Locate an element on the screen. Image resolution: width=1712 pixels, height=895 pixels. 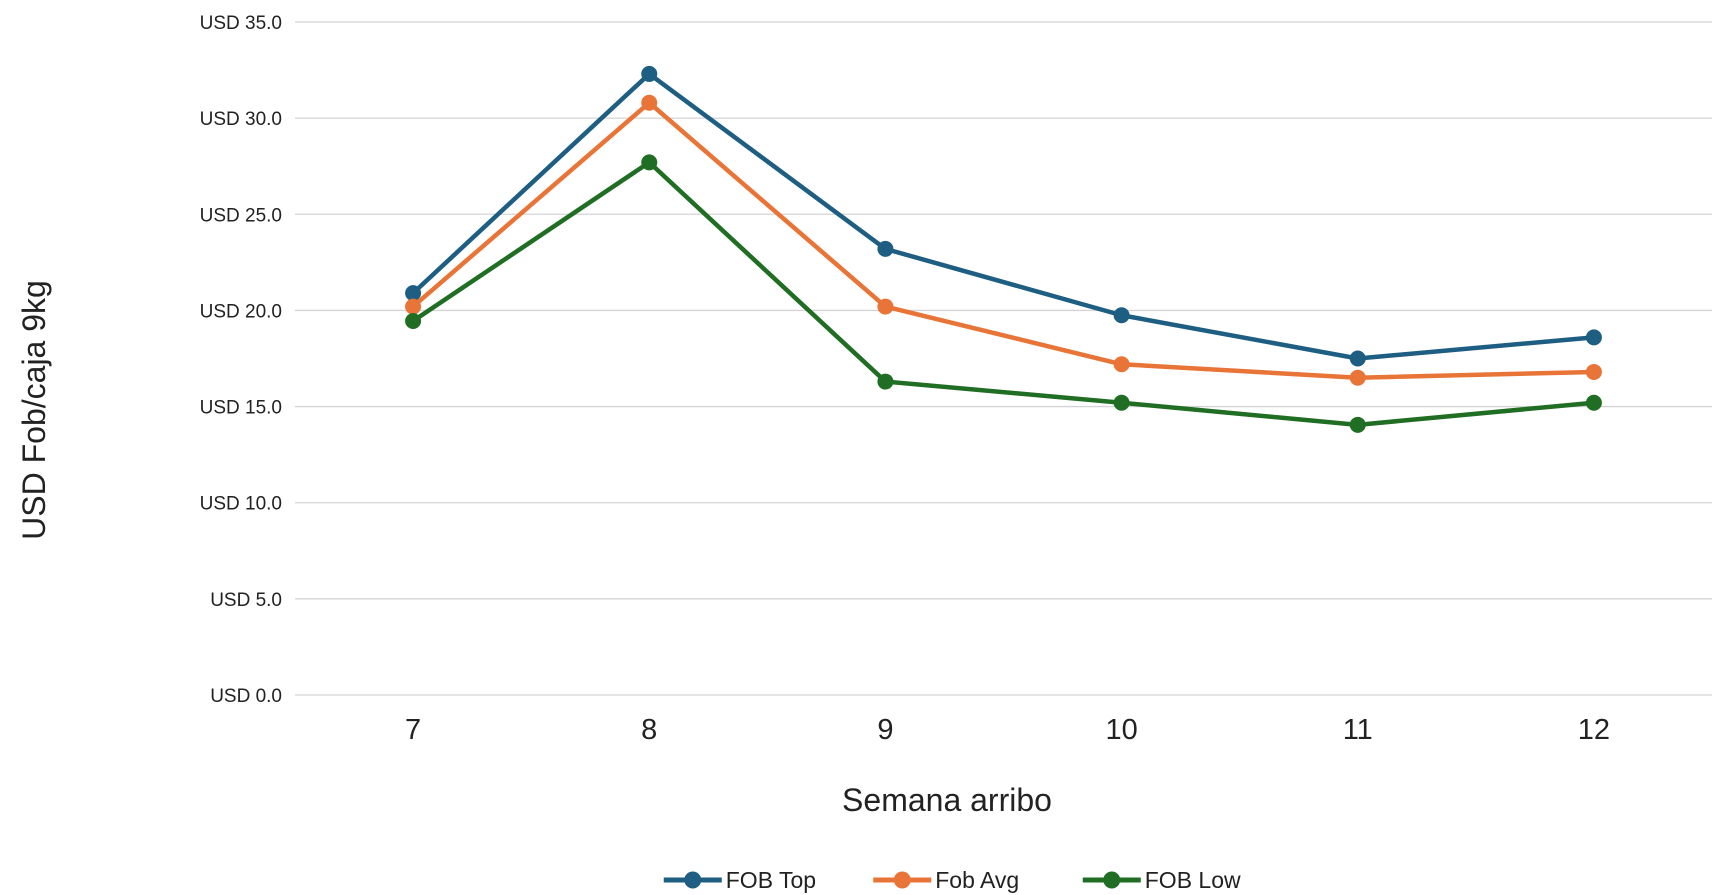
y-tick-label: USD 20.0 is located at coordinates (241, 311).